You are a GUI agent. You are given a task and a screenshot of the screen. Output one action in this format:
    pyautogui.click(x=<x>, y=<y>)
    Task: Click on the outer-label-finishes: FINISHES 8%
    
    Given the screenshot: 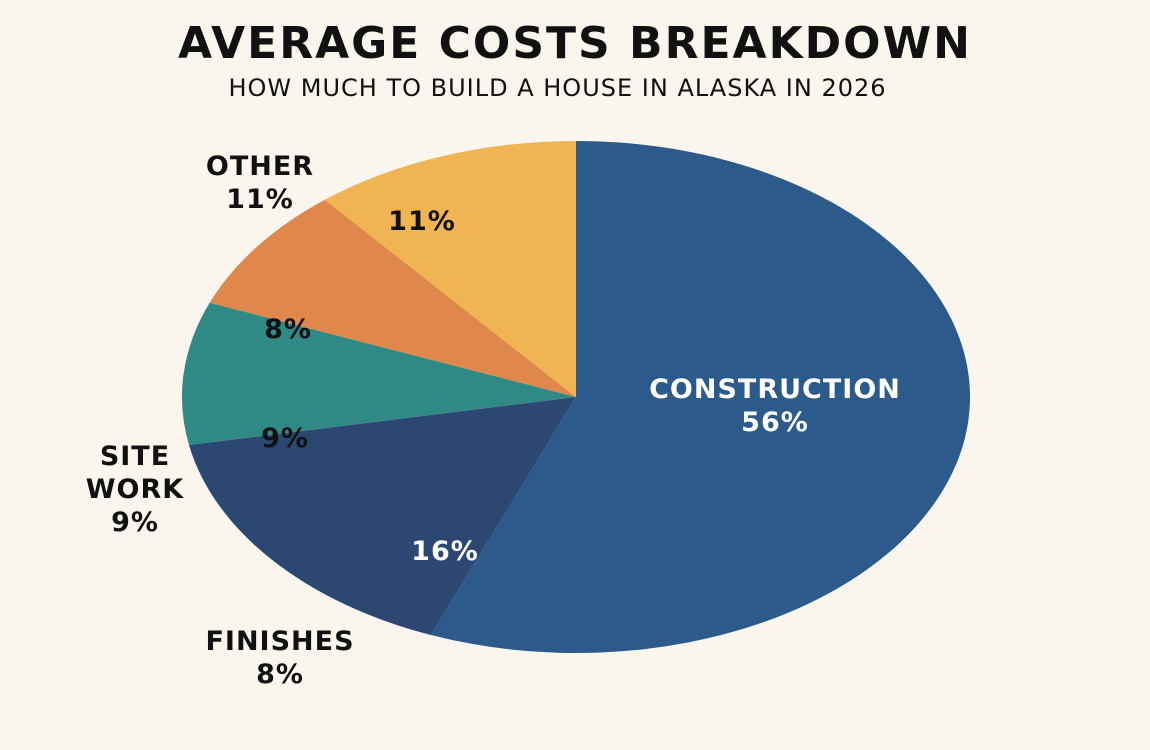 What is the action you would take?
    pyautogui.click(x=280, y=658)
    